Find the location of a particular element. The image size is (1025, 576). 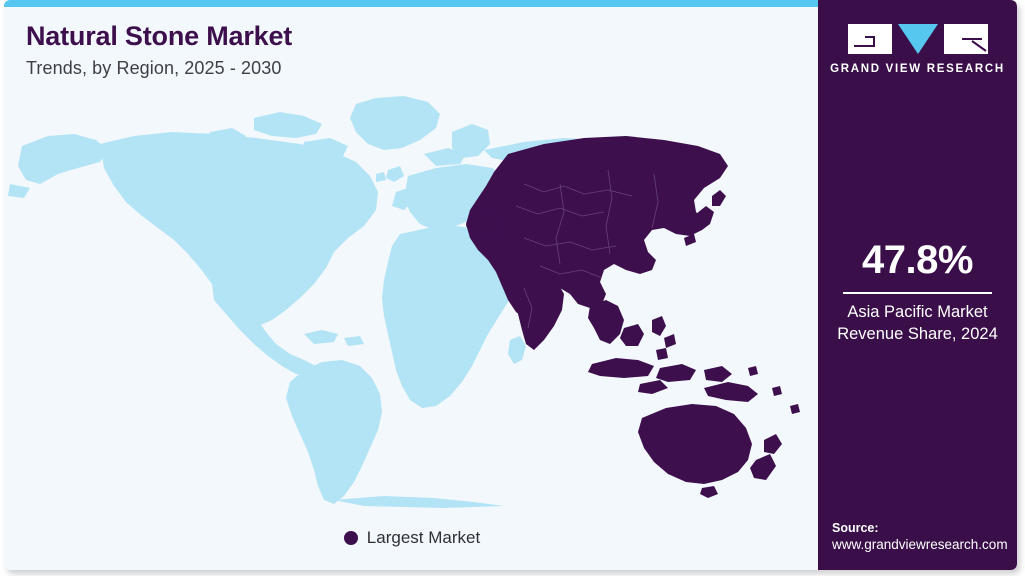

caribbean-islands-shape is located at coordinates (334, 338).